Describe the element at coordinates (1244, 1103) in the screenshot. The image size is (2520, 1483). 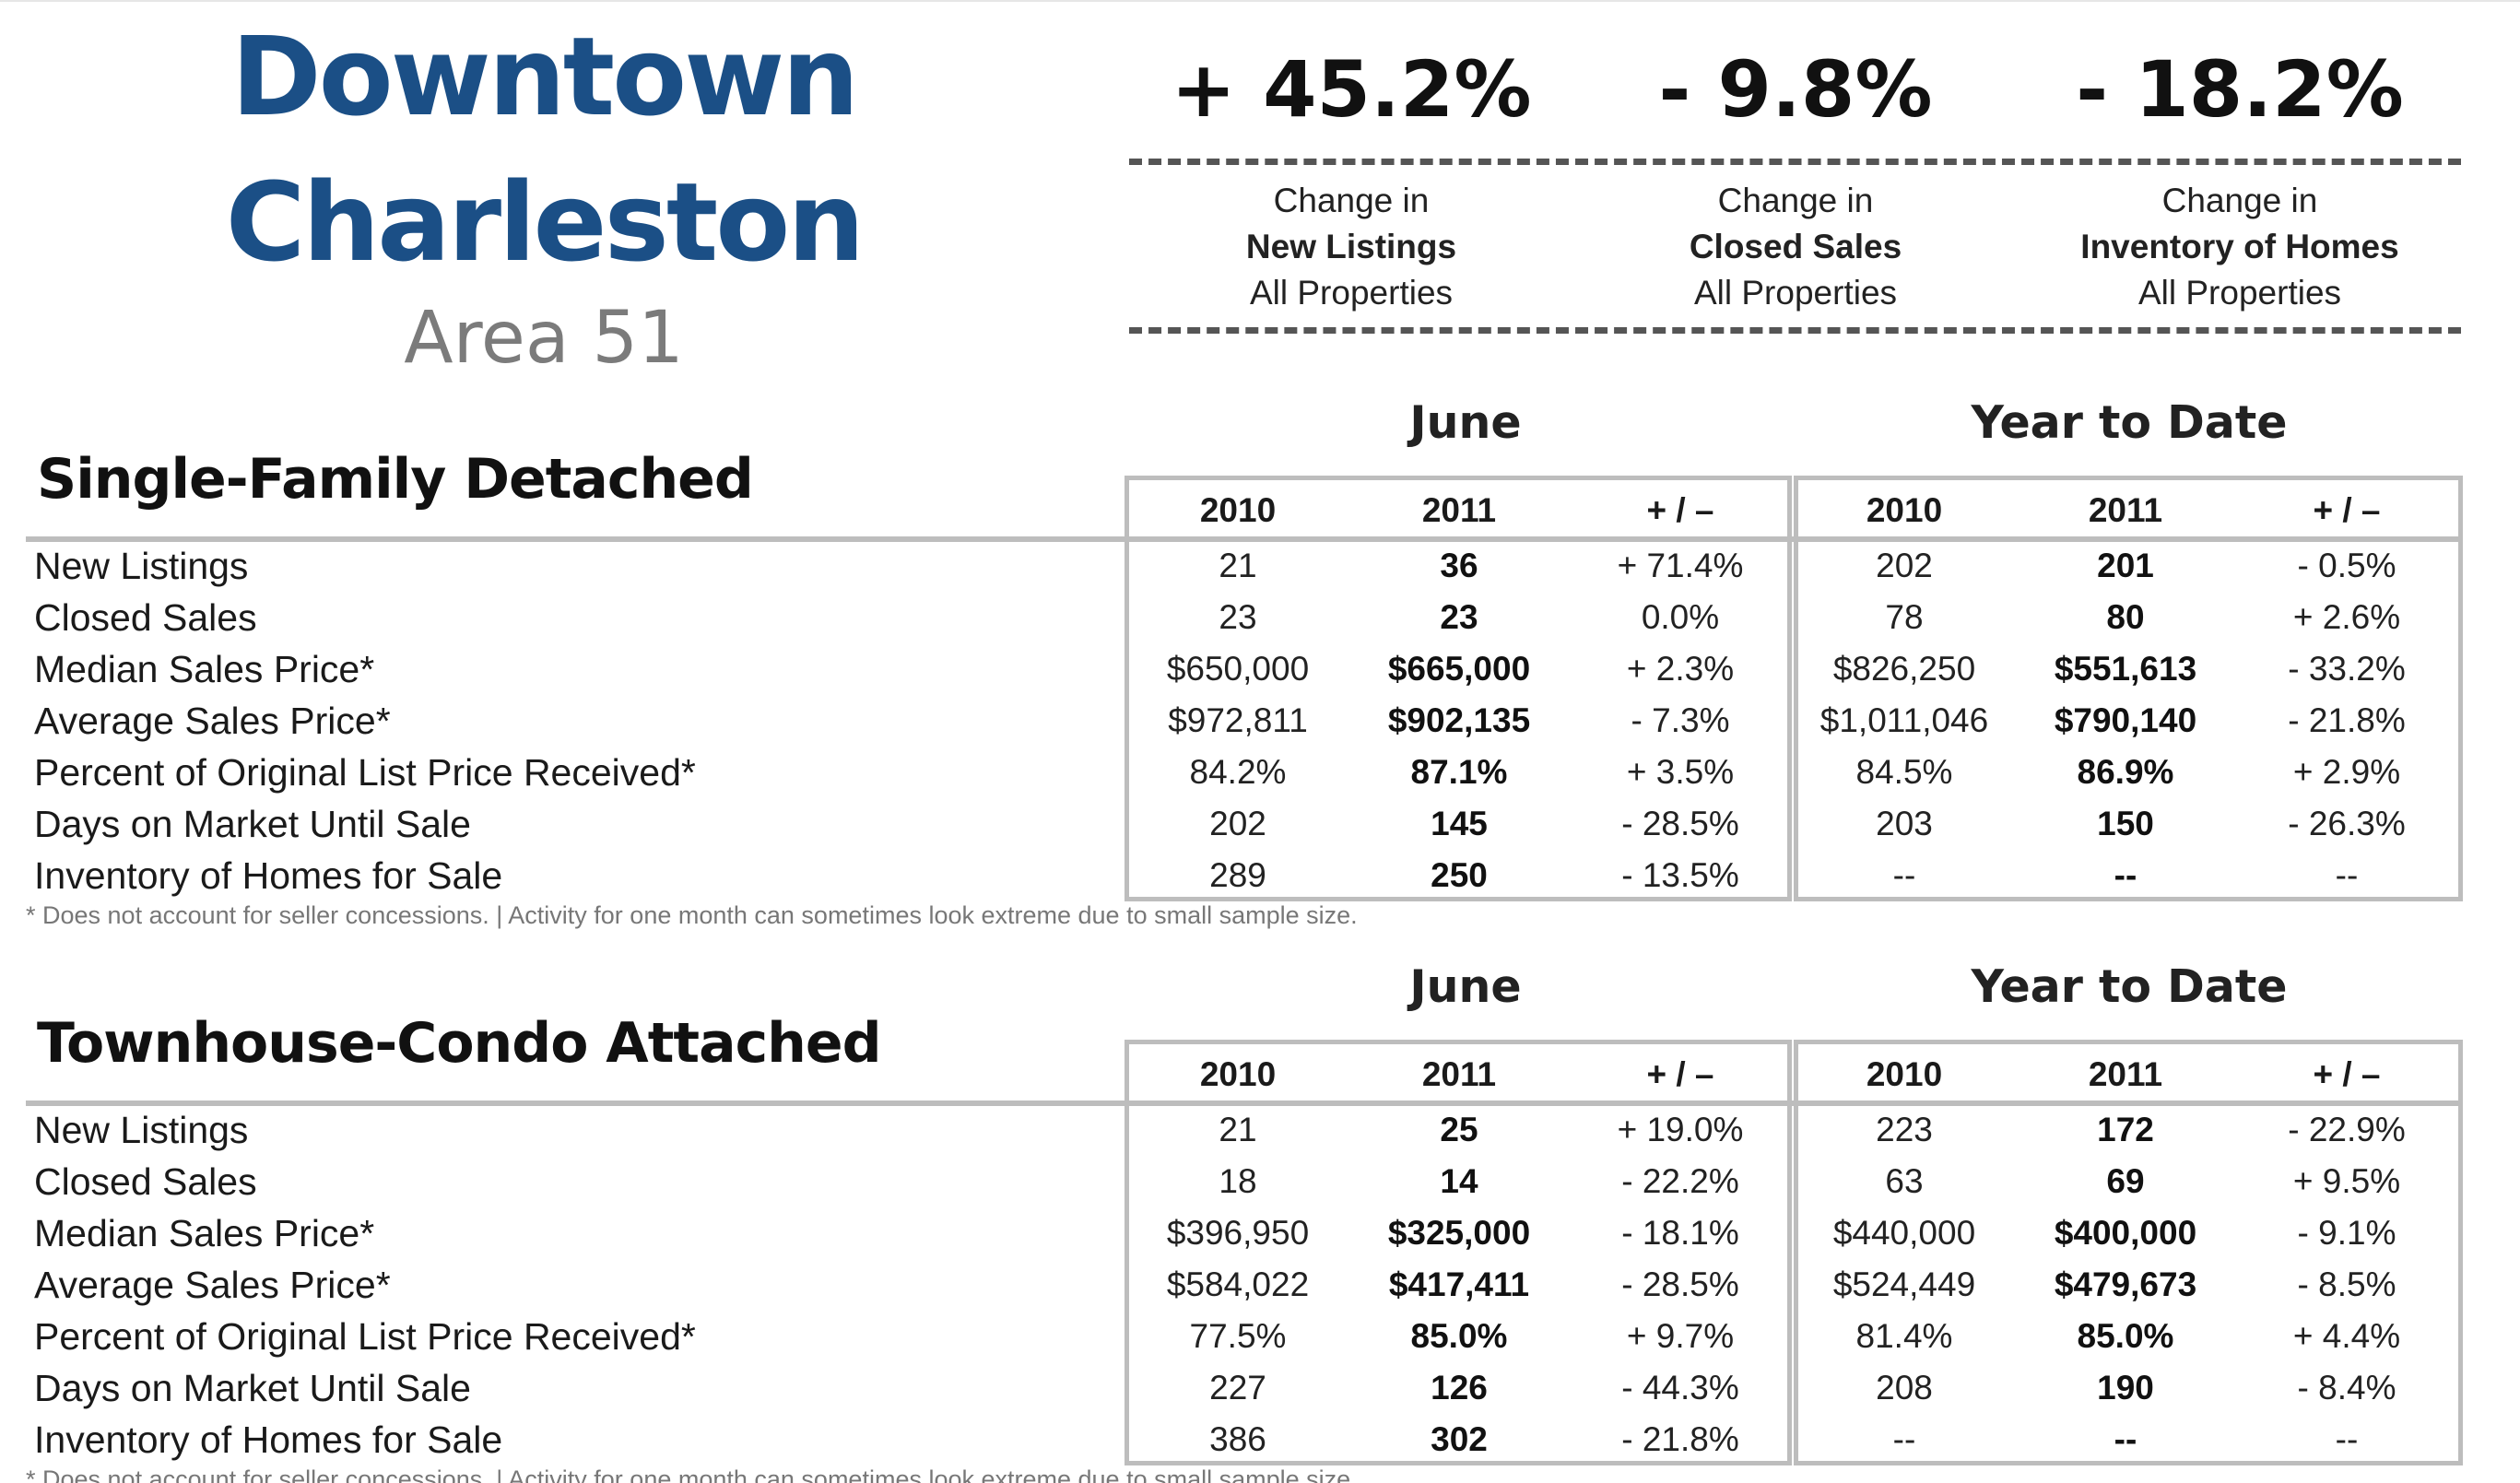
I see `header-separator` at that location.